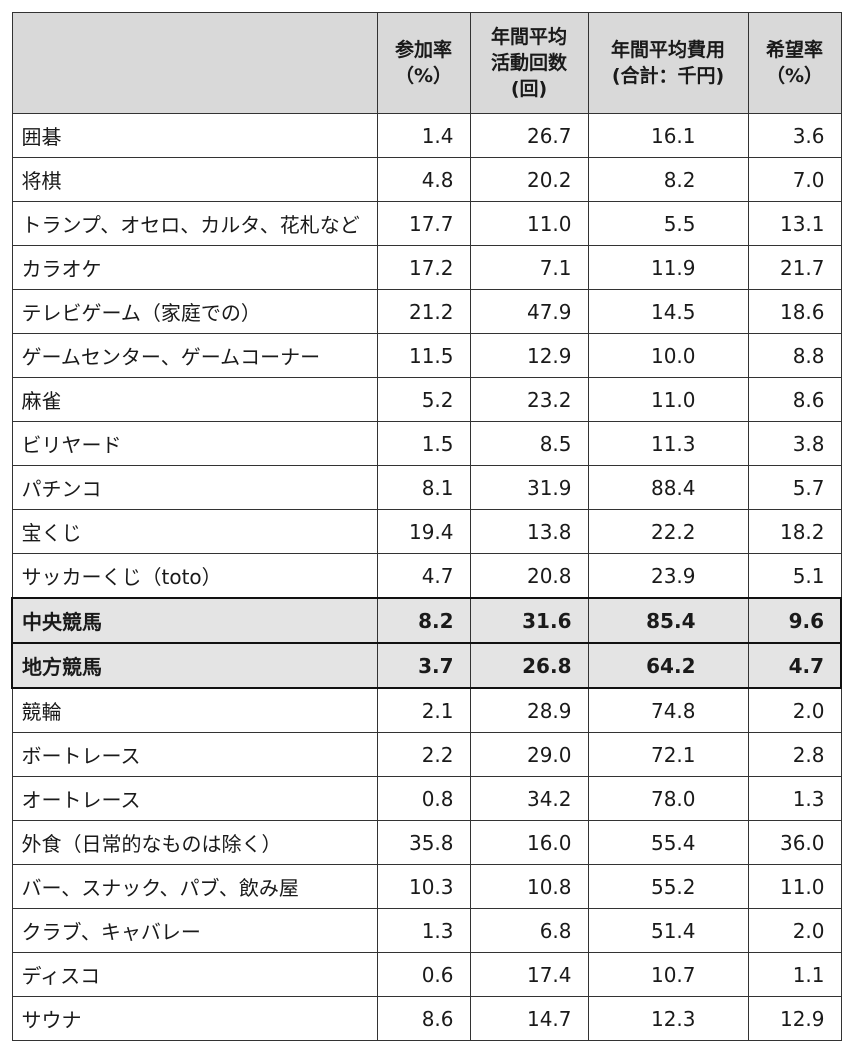 Image resolution: width=853 pixels, height=1049 pixels. I want to click on activity-name-cell: バー、スナック、パブ、飲み屋, so click(194, 886).